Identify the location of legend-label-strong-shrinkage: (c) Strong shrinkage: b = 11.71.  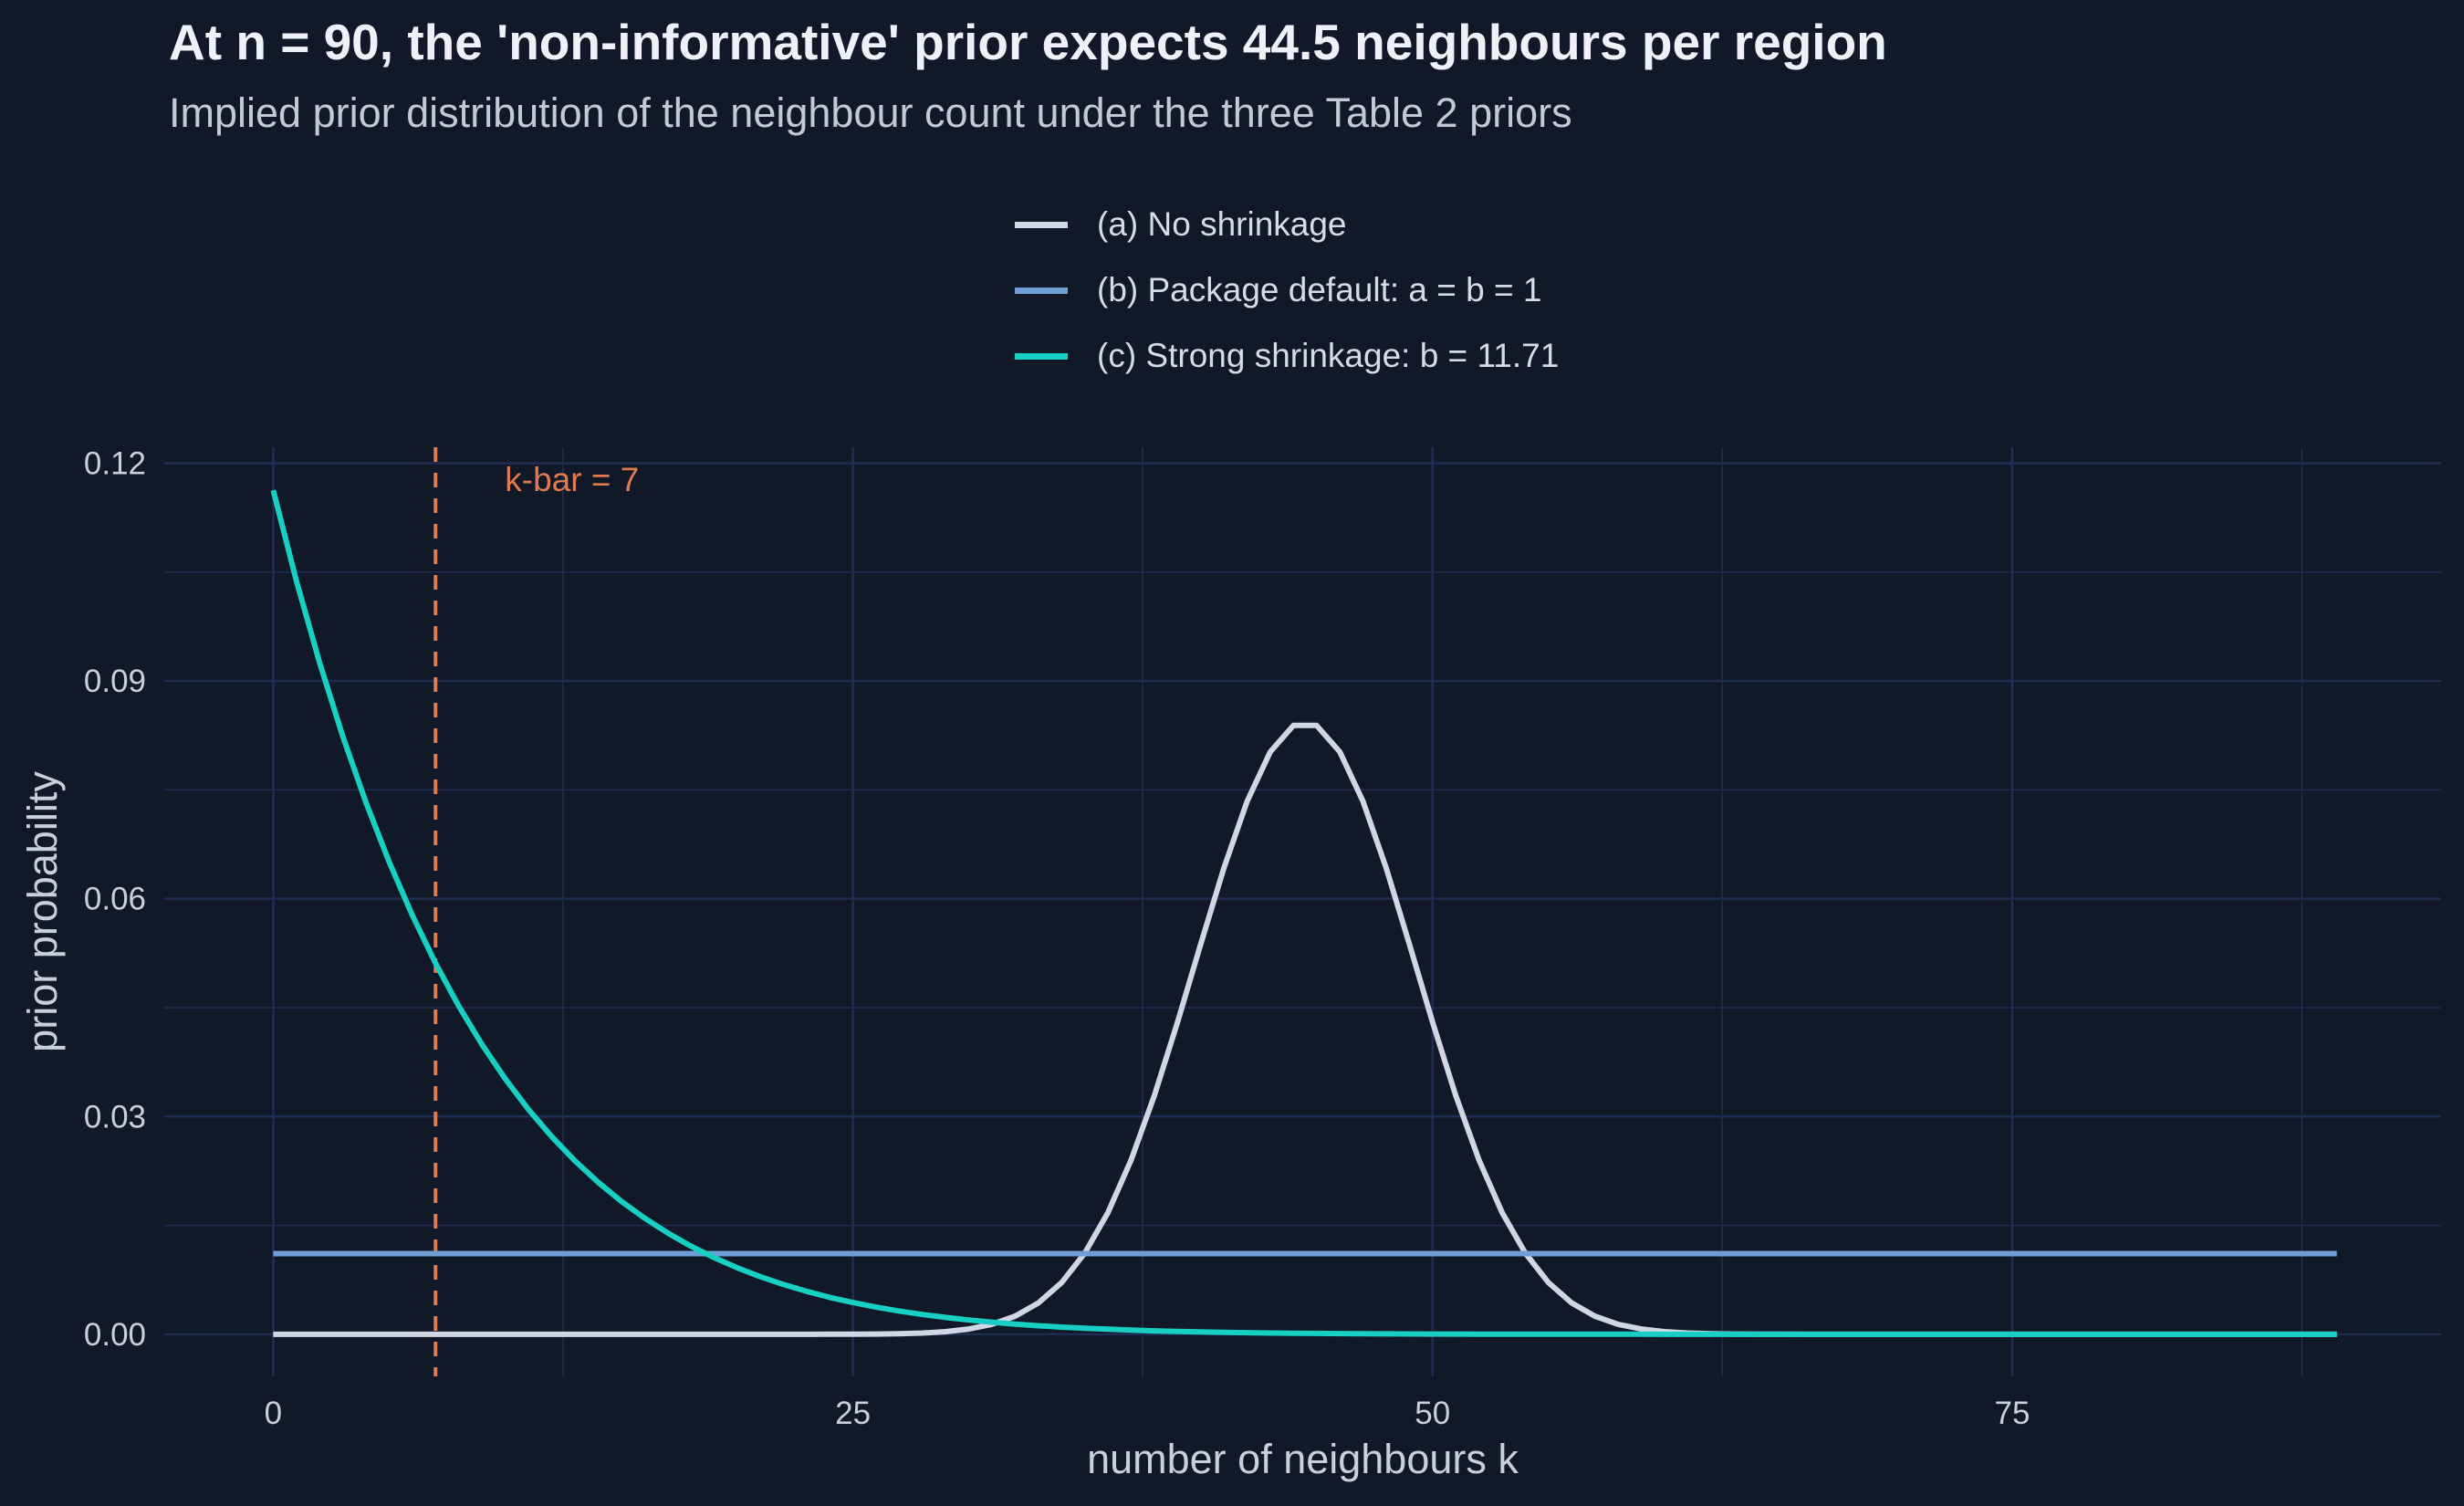
(1328, 355).